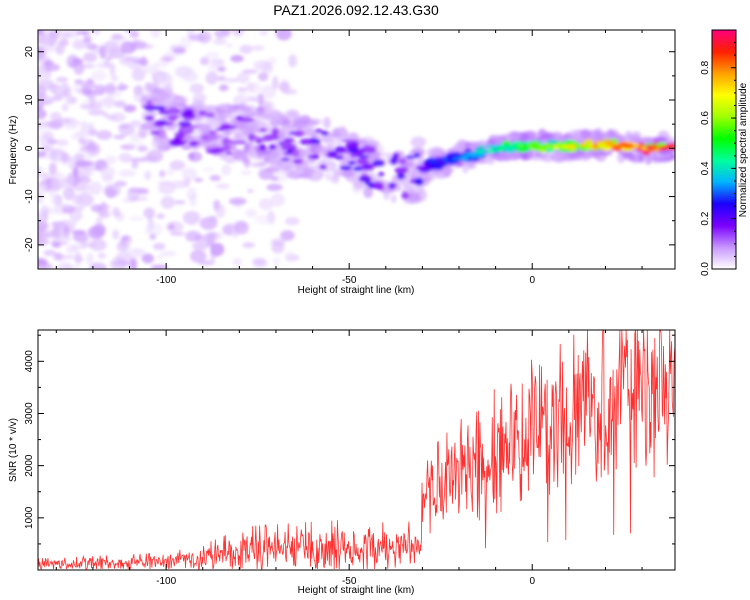 This screenshot has height=600, width=750. Describe the element at coordinates (29, 465) in the screenshot. I see `y-tick-label: 2000` at that location.